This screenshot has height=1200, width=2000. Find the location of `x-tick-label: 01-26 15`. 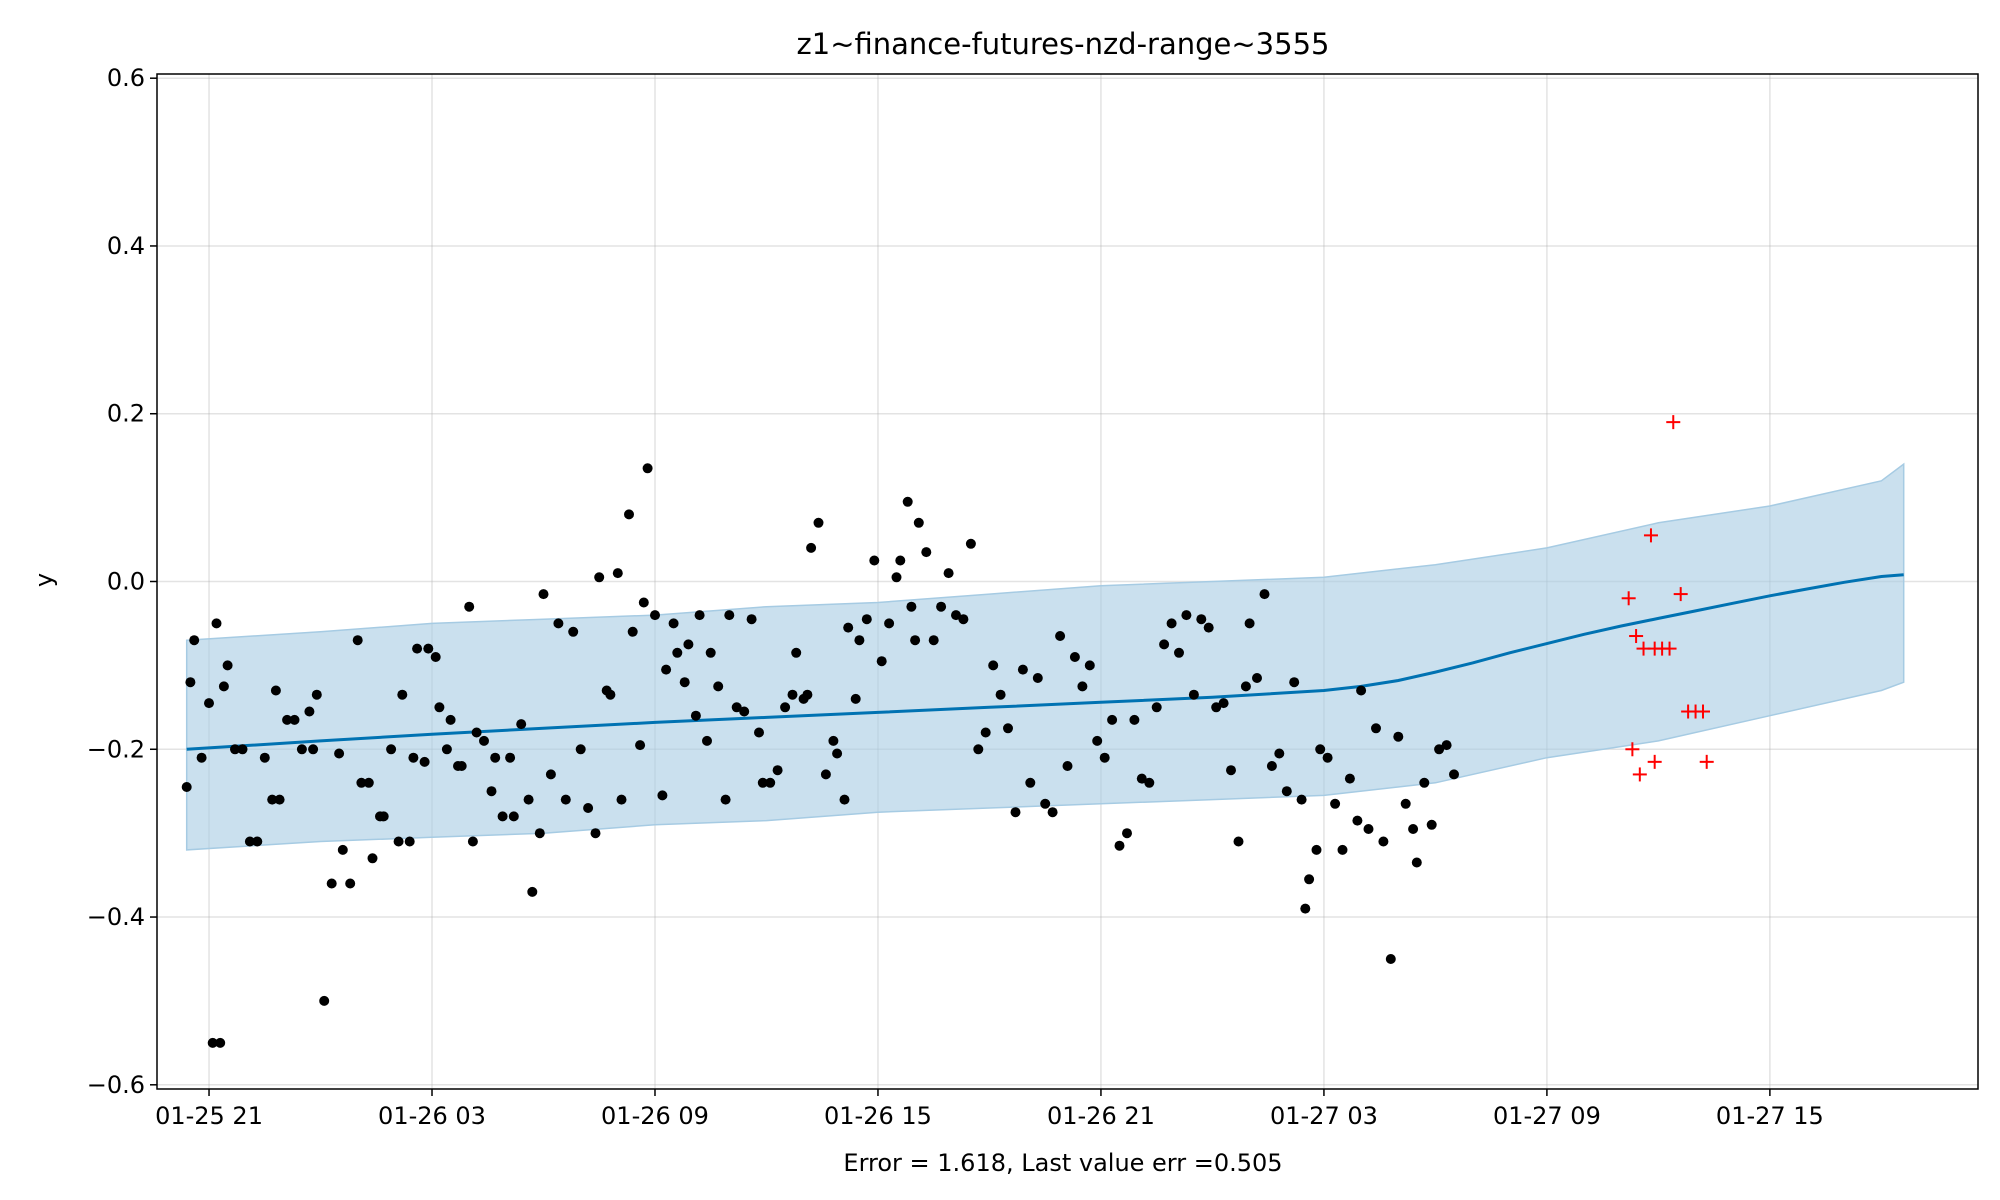

x-tick-label: 01-26 15 is located at coordinates (878, 1116).